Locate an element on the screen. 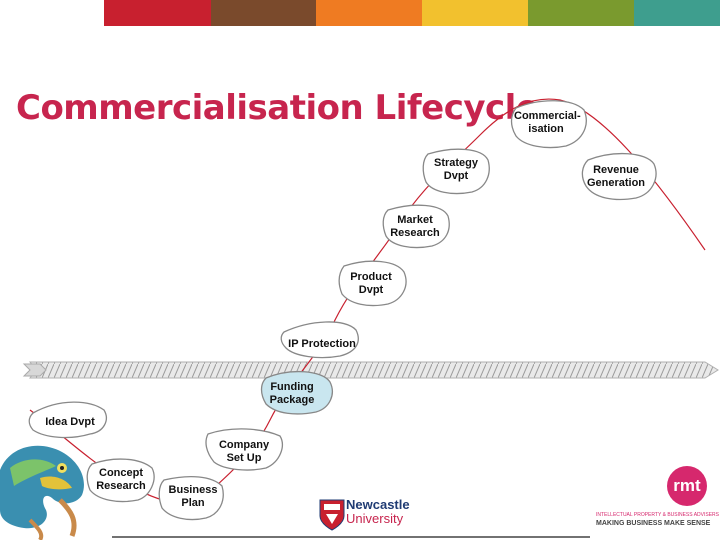 This screenshot has height=540, width=720. stage-shape-business-plan is located at coordinates (191, 498).